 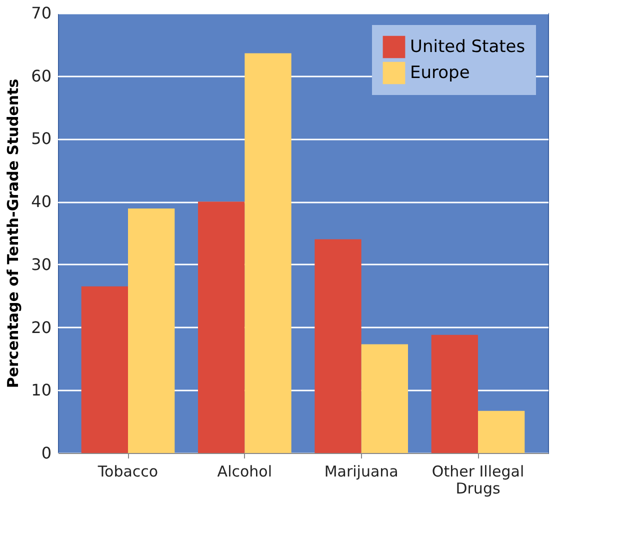 I want to click on y-tick-label: 40, so click(x=41, y=202).